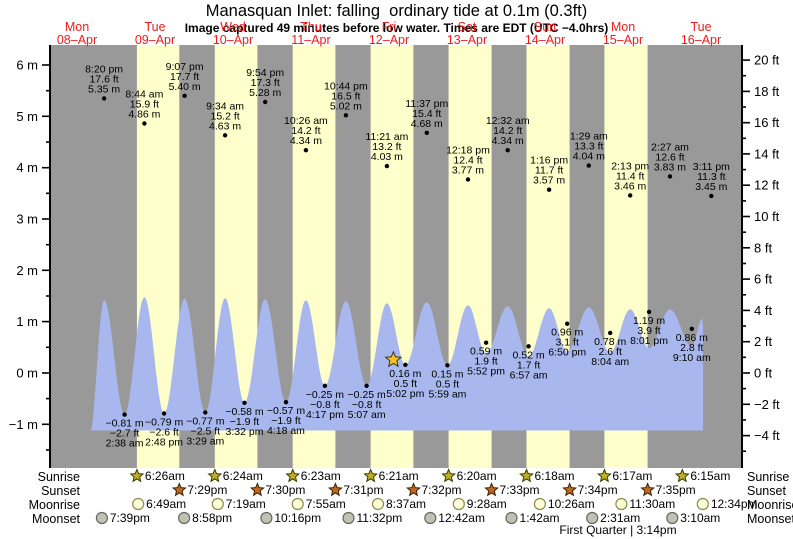  I want to click on high-tide-feet: 13.3 ft, so click(588, 147).